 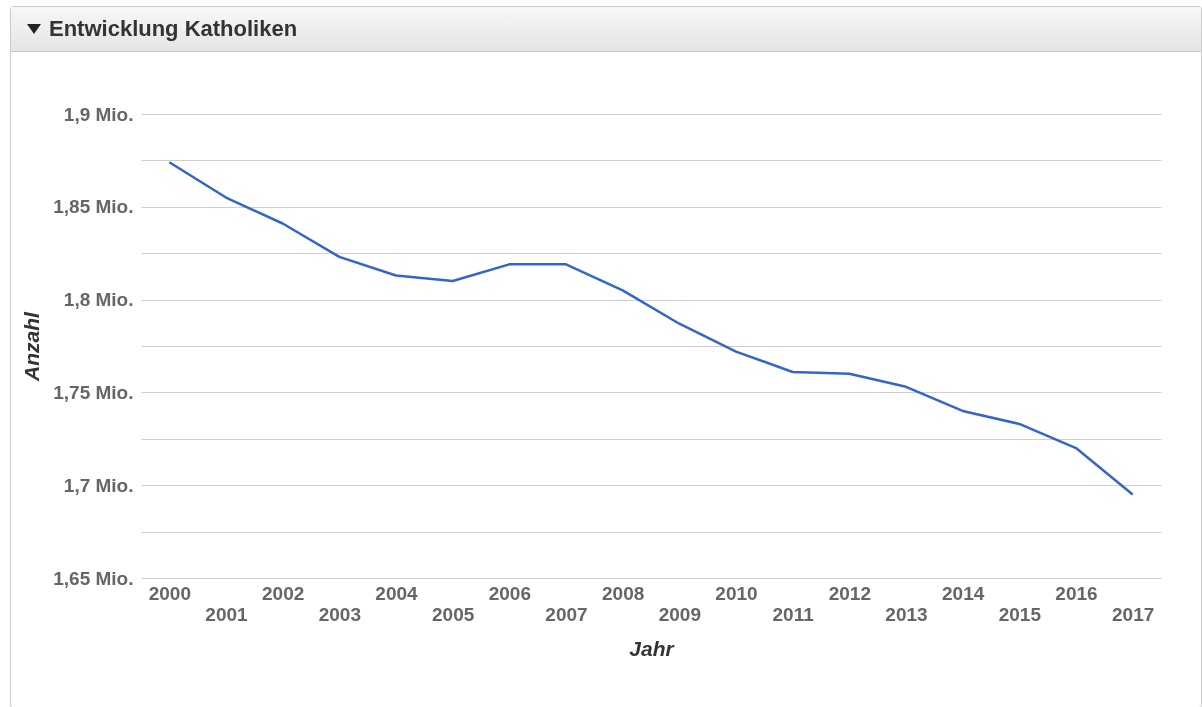 I want to click on x-tick-label: 2013, so click(x=906, y=614).